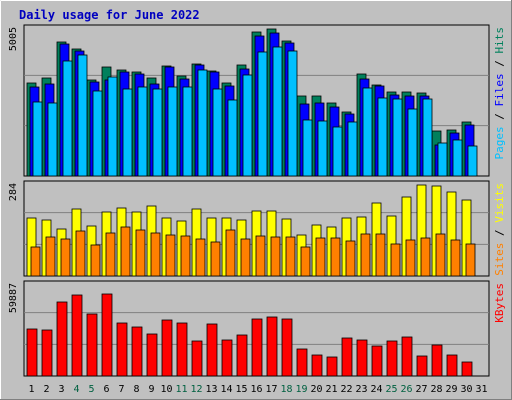 This screenshot has width=512, height=400. What do you see at coordinates (46, 389) in the screenshot?
I see `x-tick-label: 2` at bounding box center [46, 389].